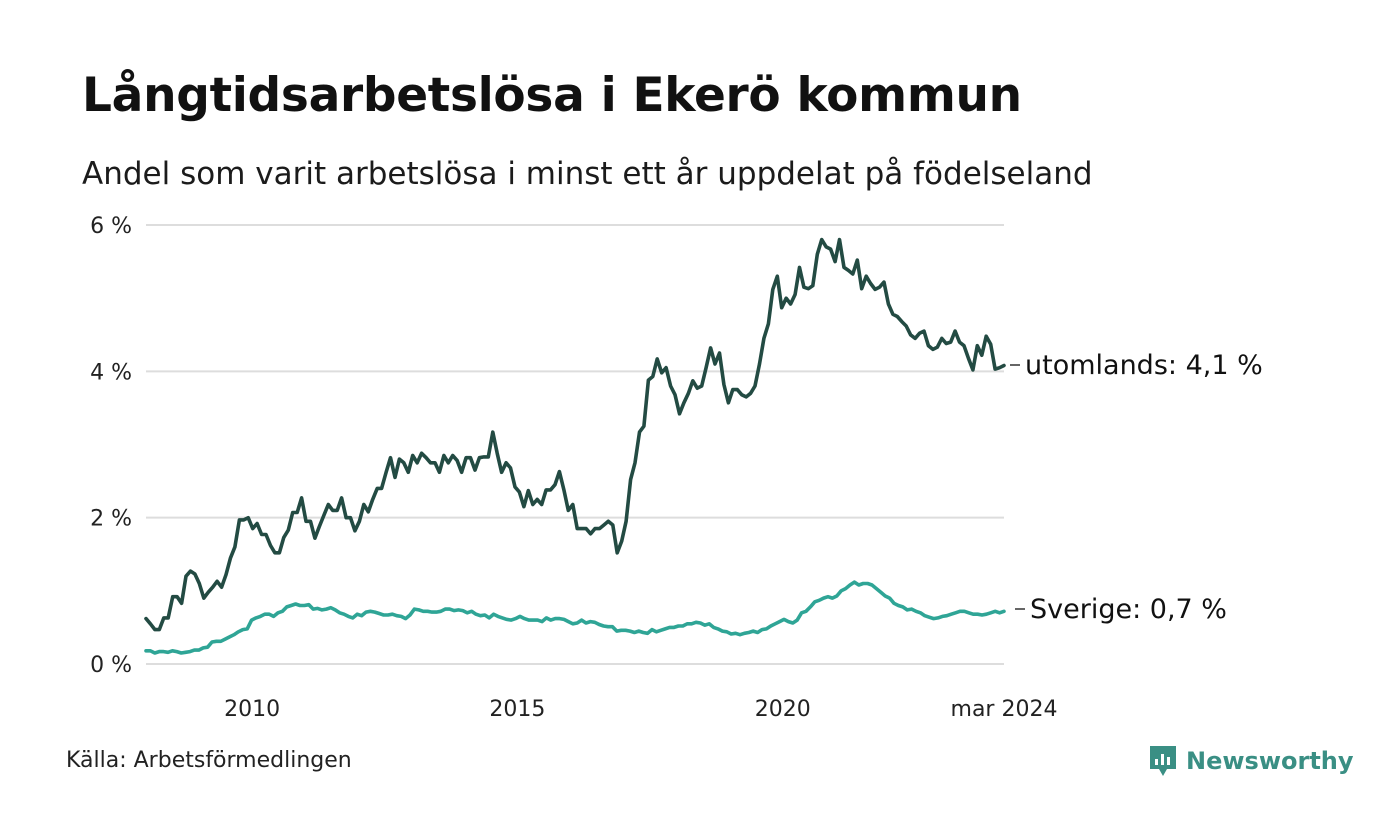 The height and width of the screenshot is (840, 1400). What do you see at coordinates (111, 372) in the screenshot?
I see `y-tick-label: 4 %` at bounding box center [111, 372].